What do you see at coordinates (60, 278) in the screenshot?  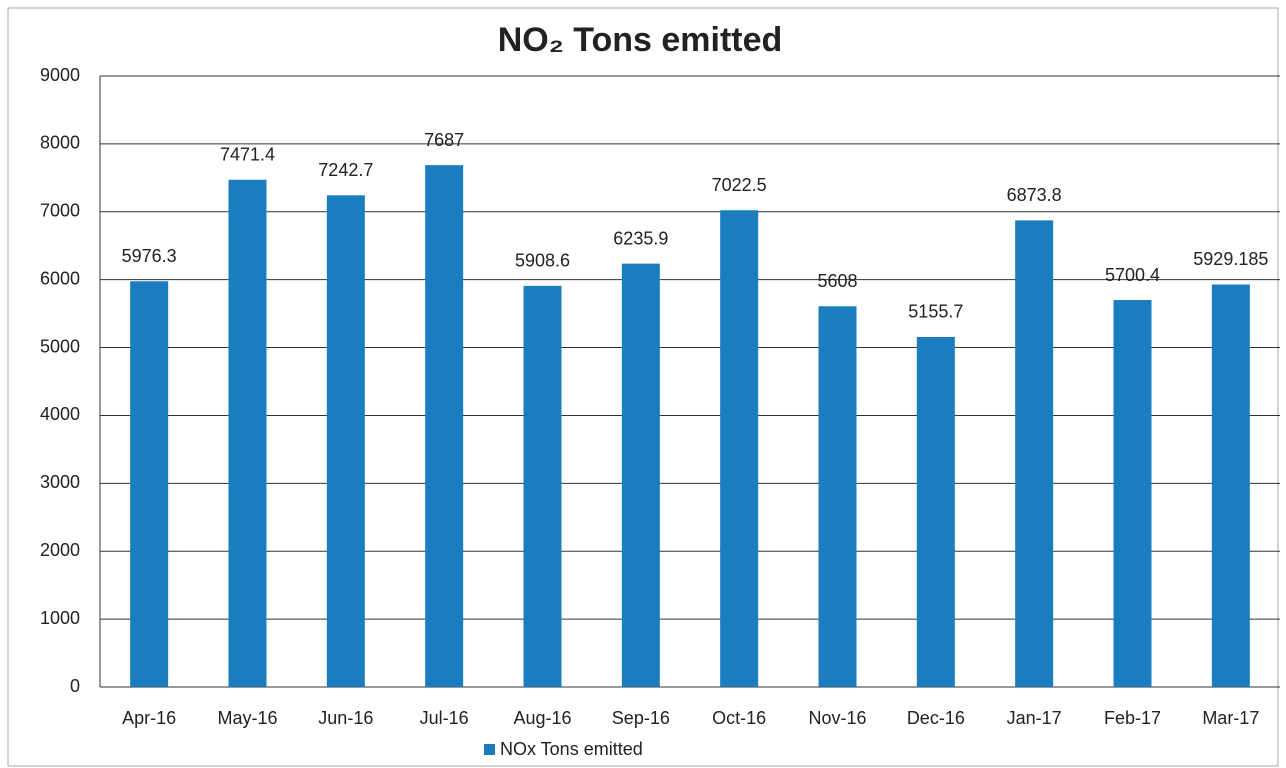 I see `y-tick-label: 6000` at bounding box center [60, 278].